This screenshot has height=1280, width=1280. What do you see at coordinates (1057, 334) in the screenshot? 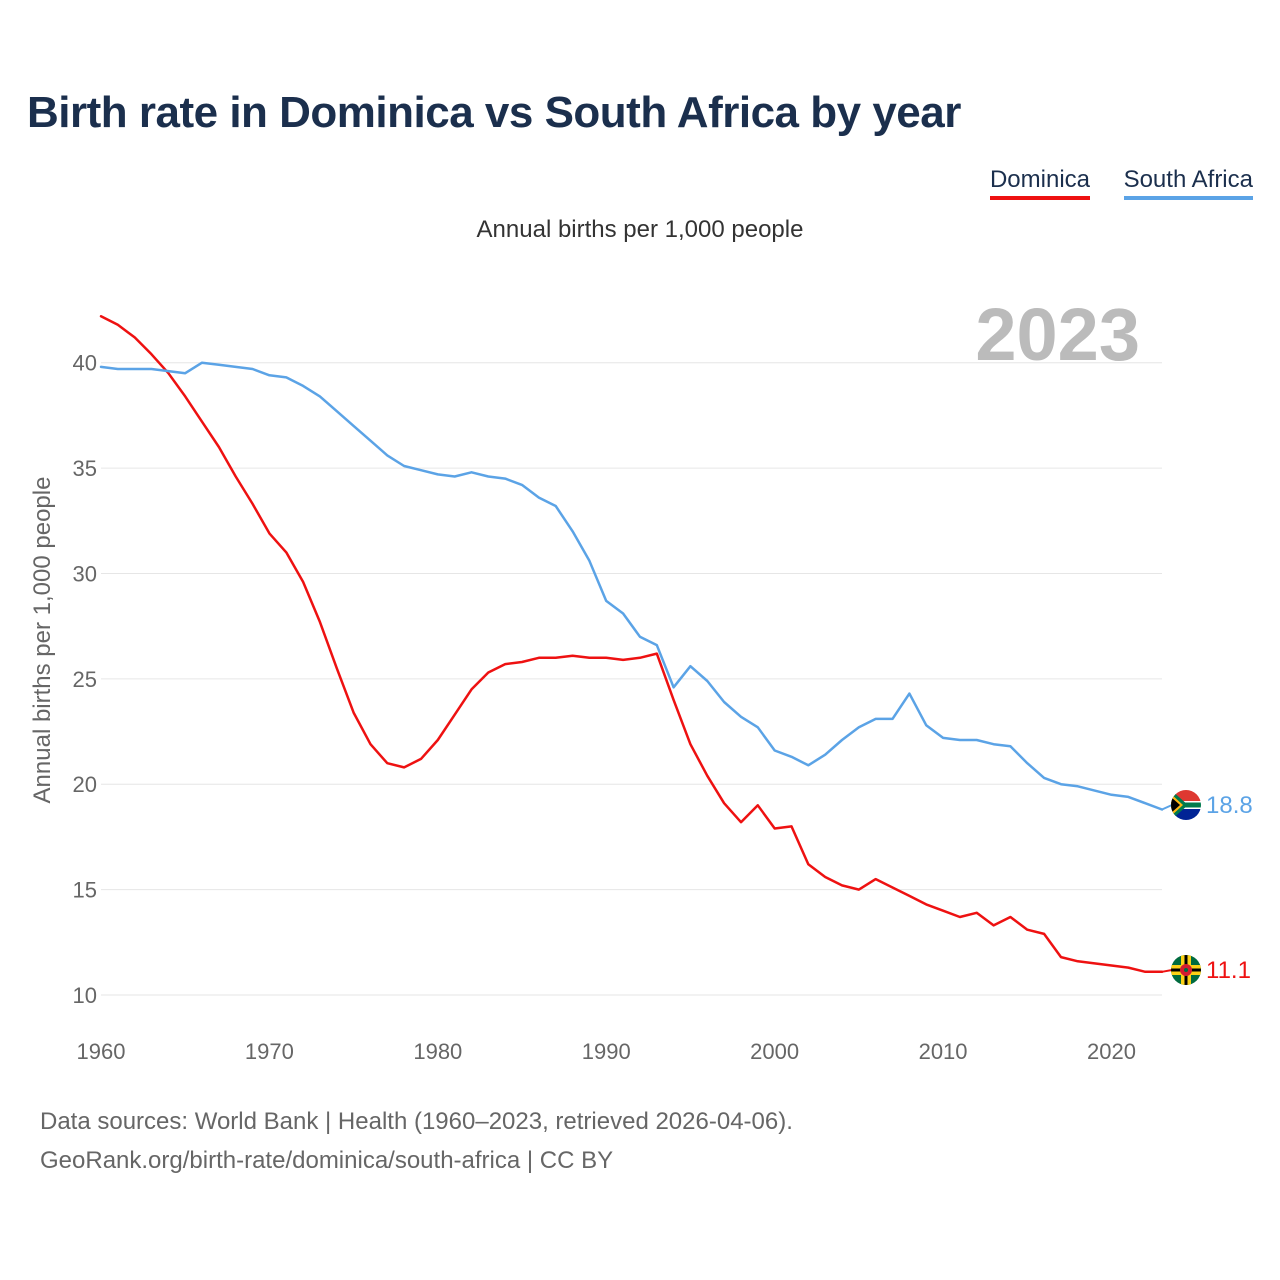
I see `year-watermark: 2023` at bounding box center [1057, 334].